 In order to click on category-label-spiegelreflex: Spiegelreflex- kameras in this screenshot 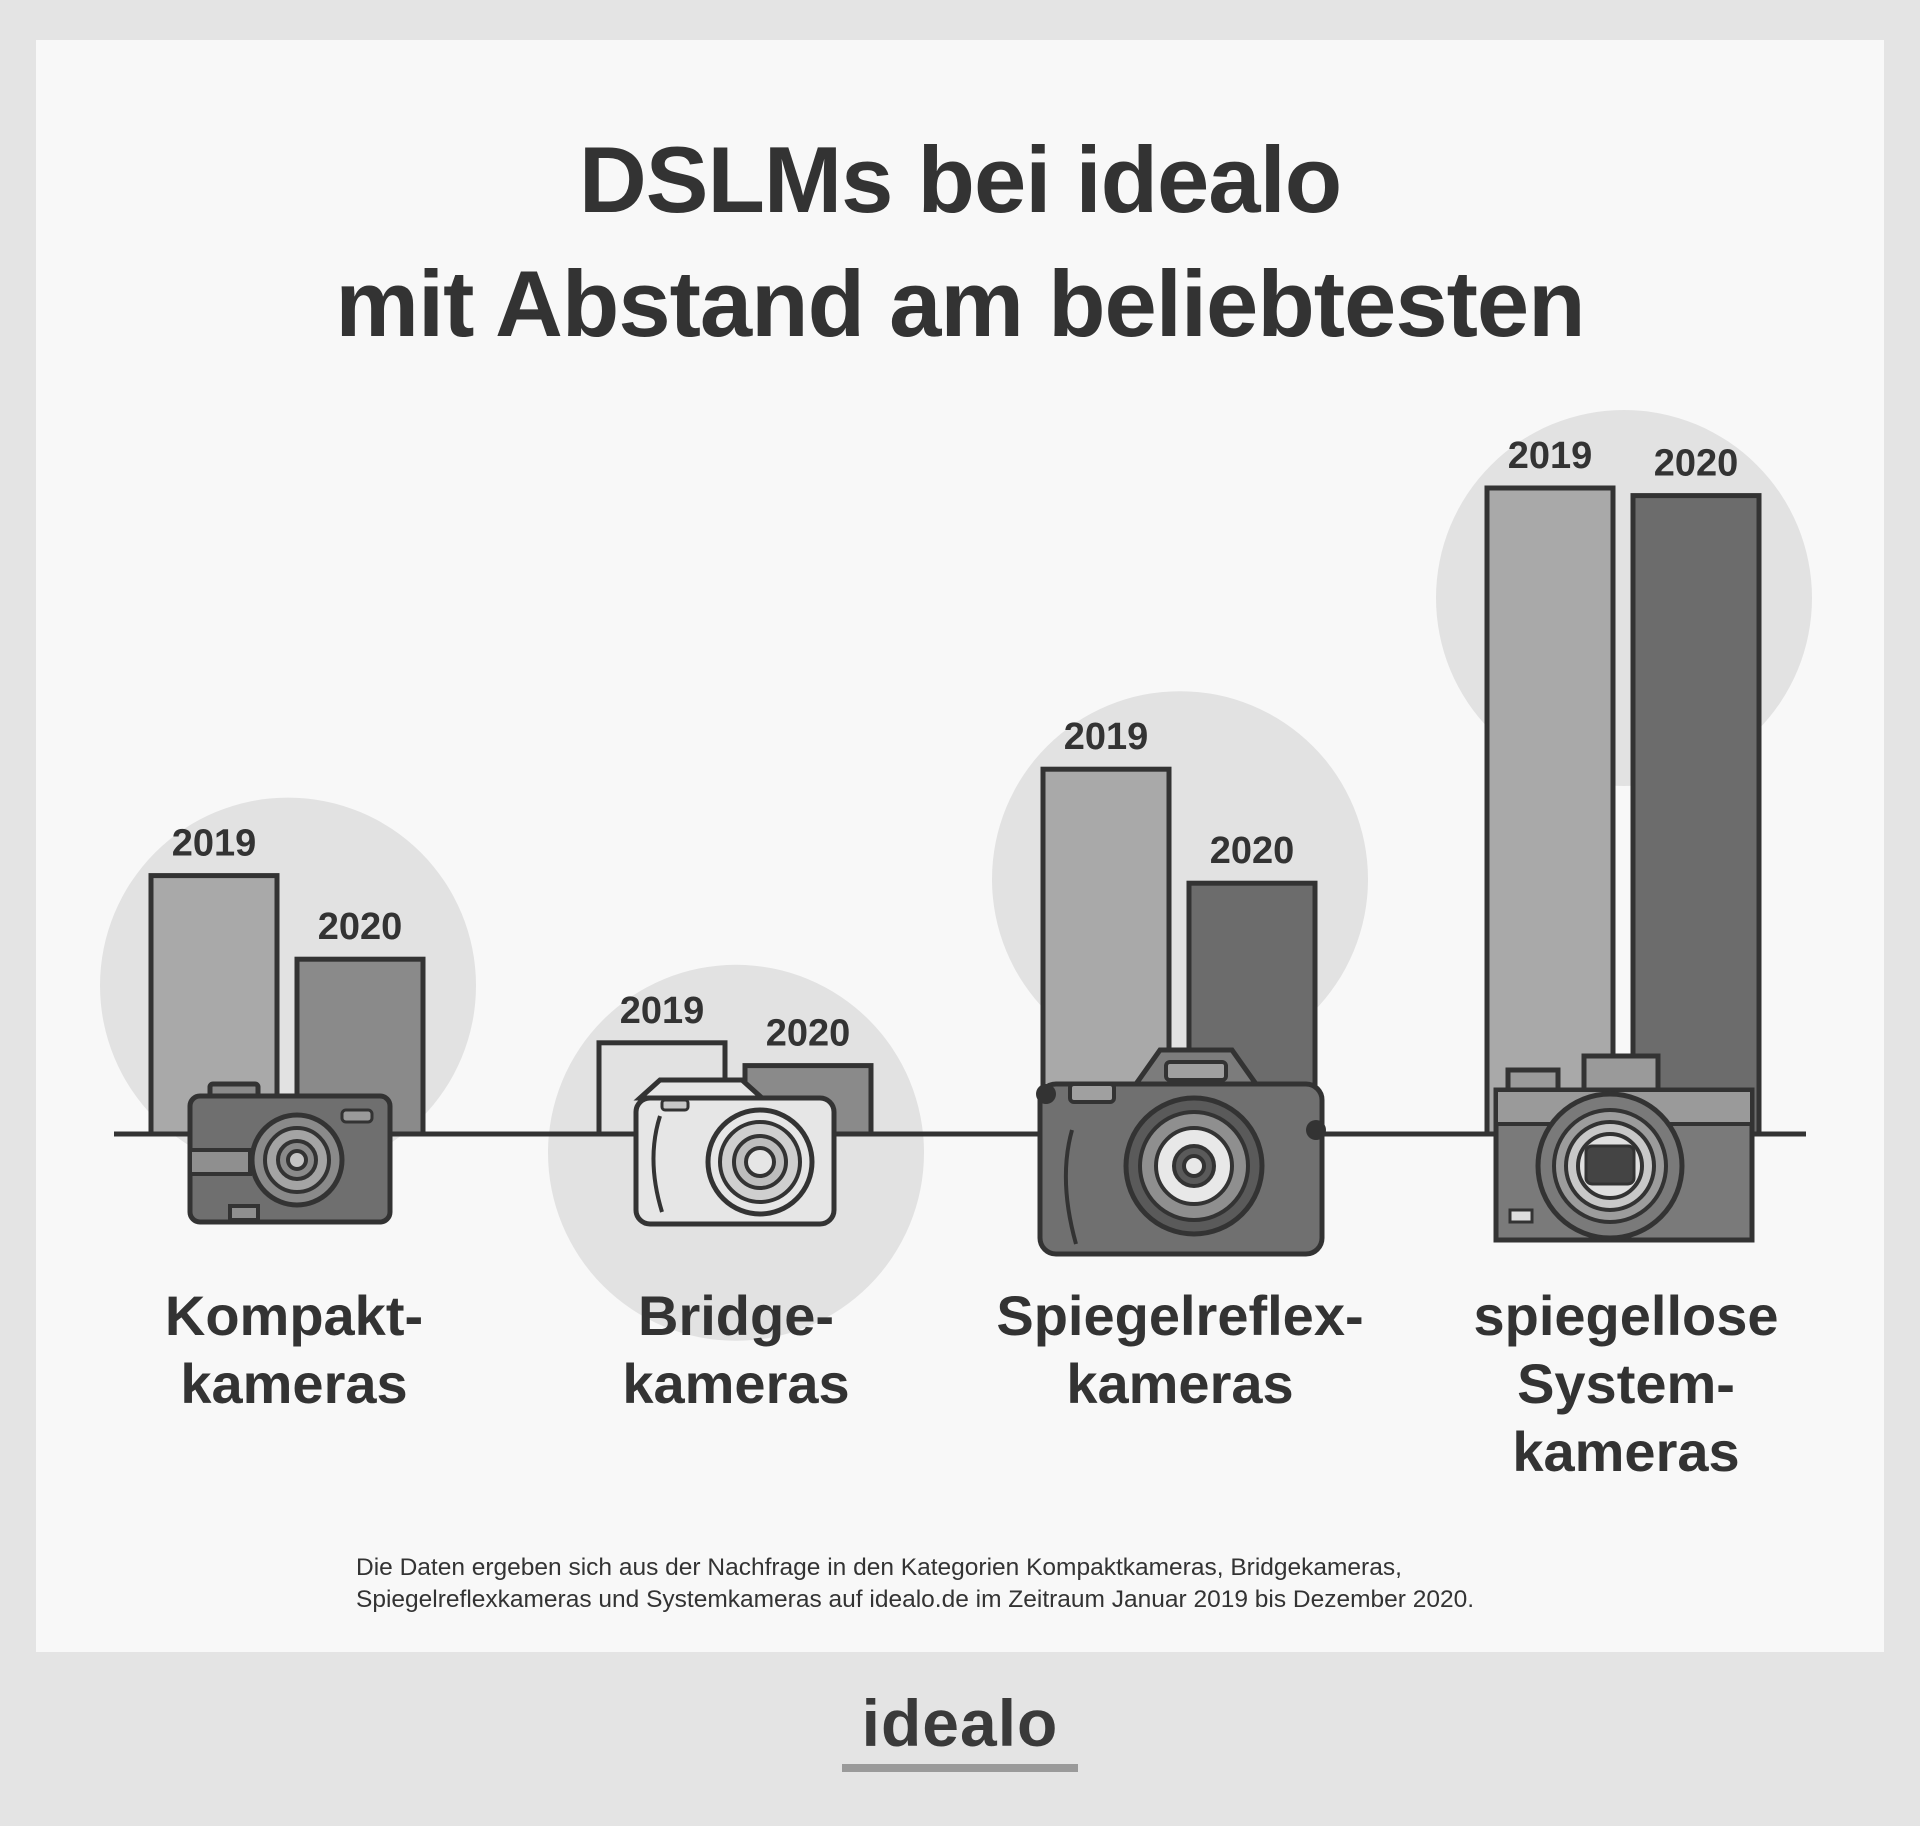, I will do `click(1180, 1350)`.